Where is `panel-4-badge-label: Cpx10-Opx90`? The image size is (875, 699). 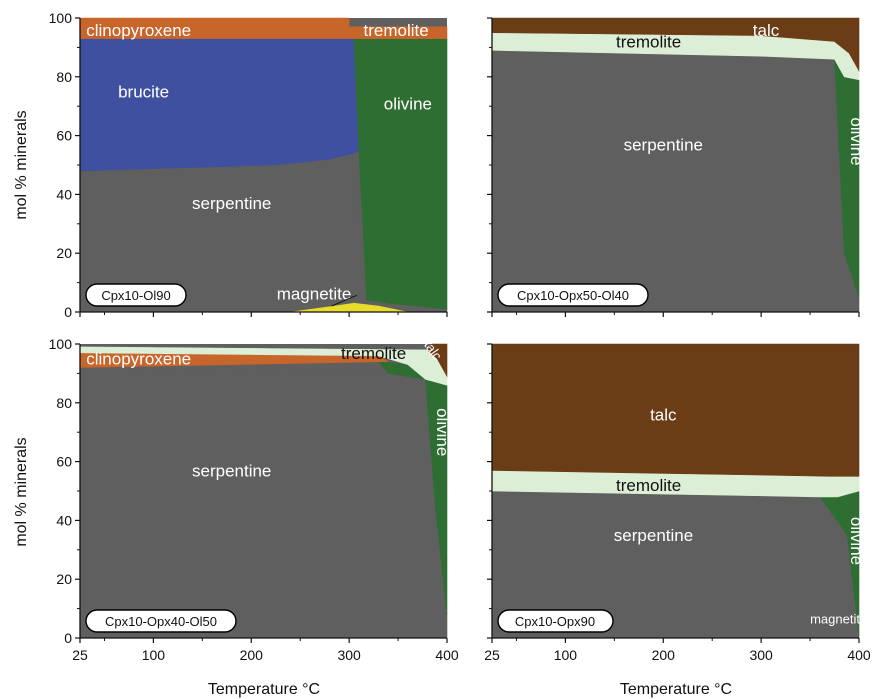 panel-4-badge-label: Cpx10-Opx90 is located at coordinates (555, 621).